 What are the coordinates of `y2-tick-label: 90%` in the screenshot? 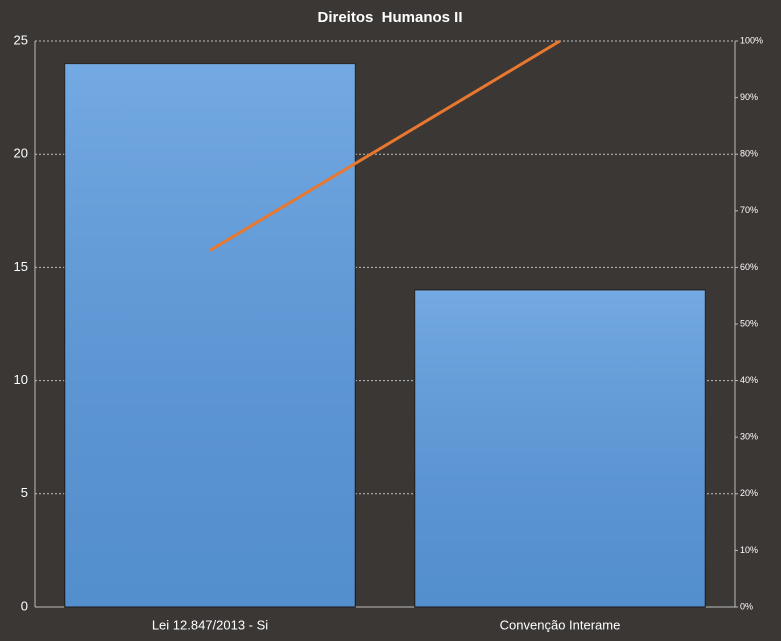 It's located at (749, 97).